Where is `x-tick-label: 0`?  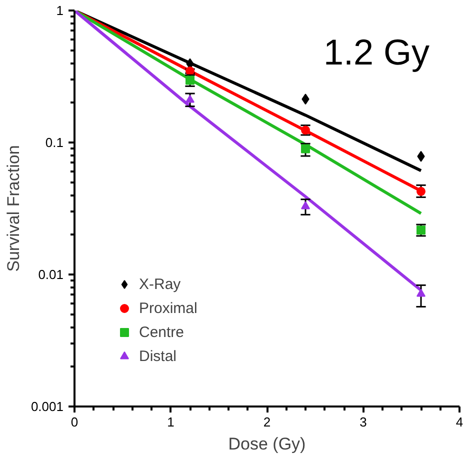
x-tick-label: 0 is located at coordinates (74, 422).